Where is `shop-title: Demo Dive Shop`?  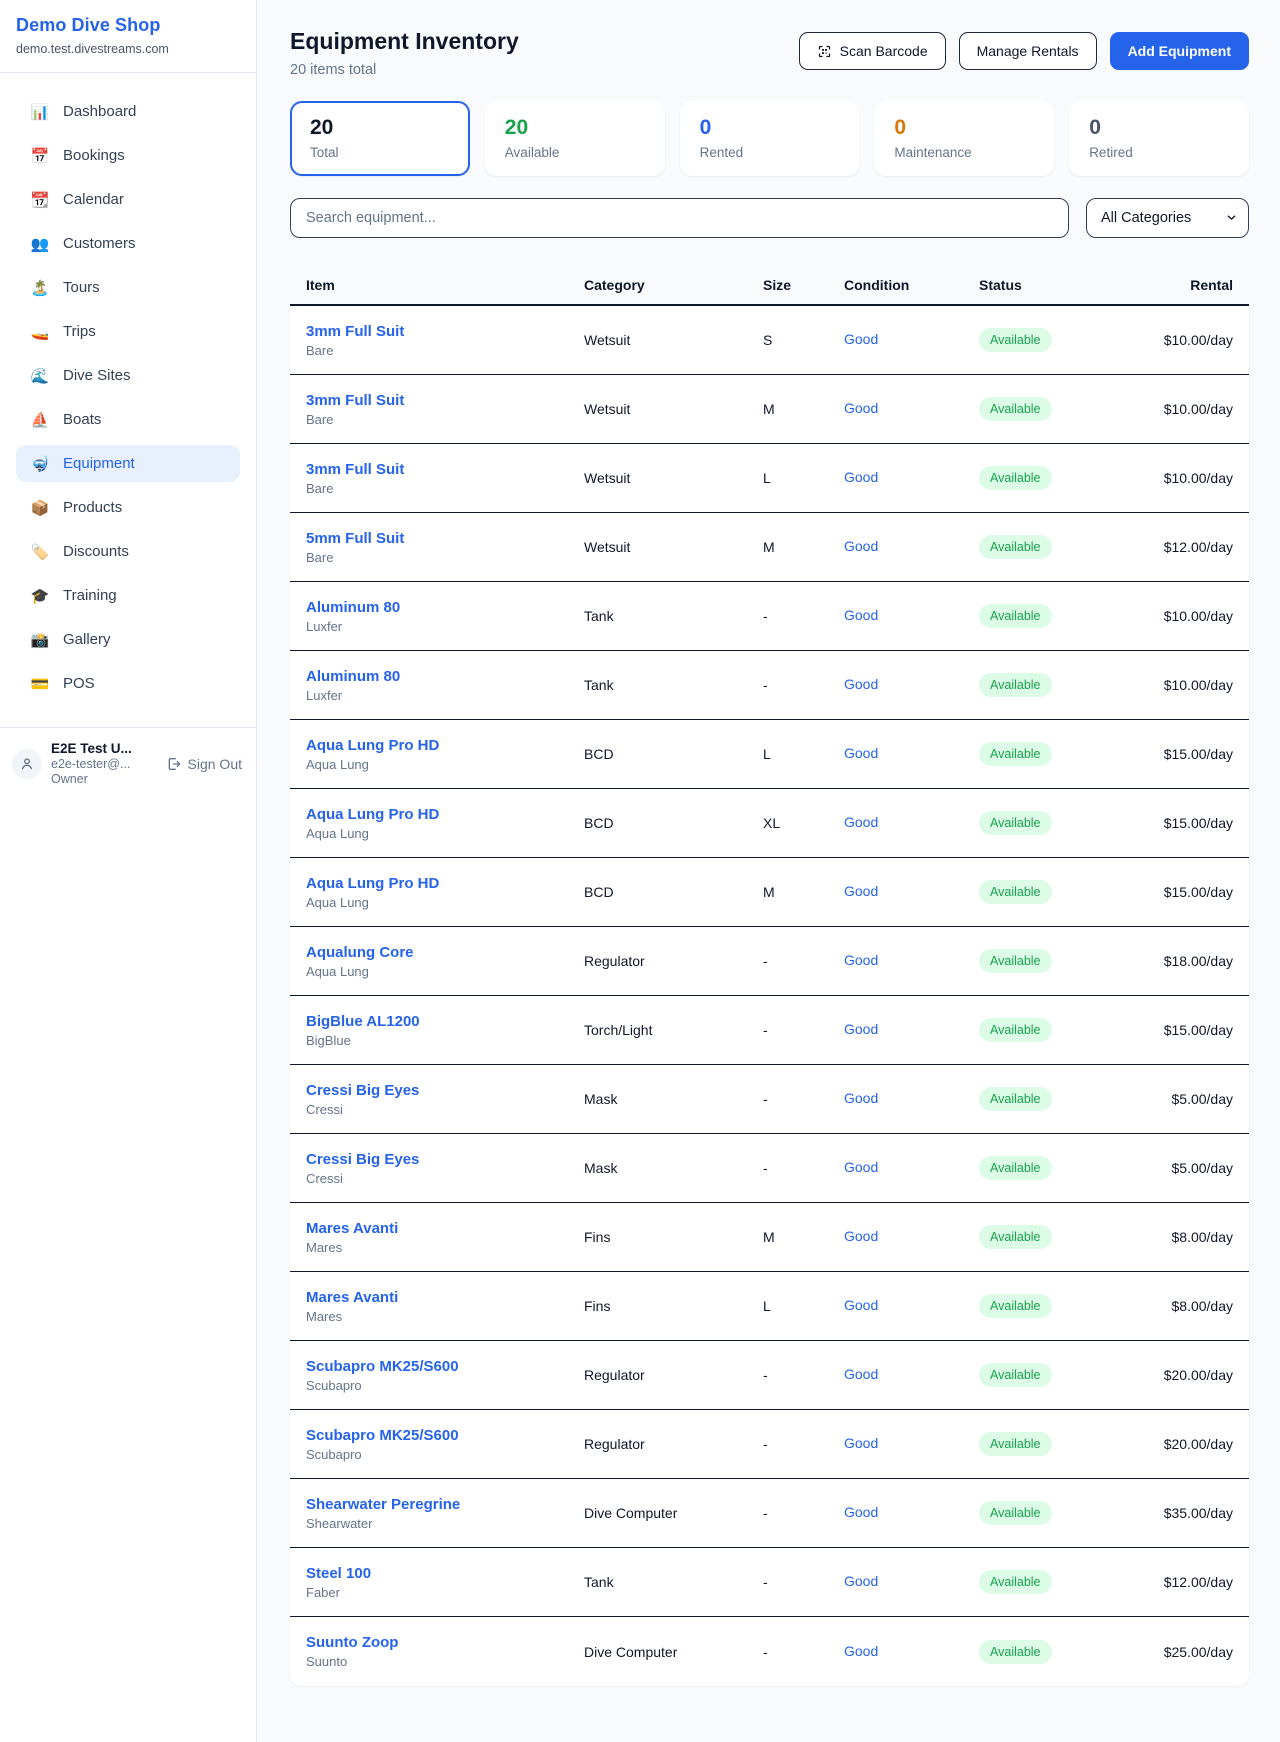
shop-title: Demo Dive Shop is located at coordinates (88, 25).